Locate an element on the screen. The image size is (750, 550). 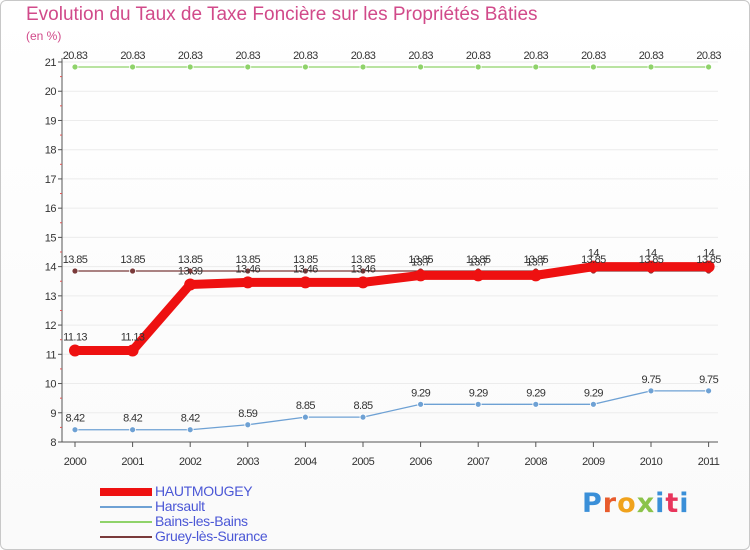
y-tick-label: 17 is located at coordinates (51, 180).